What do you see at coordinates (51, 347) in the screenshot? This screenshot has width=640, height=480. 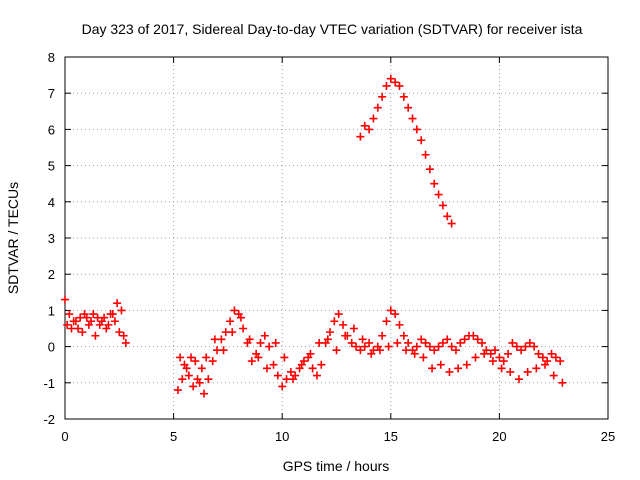 I see `y-tick-label: 0` at bounding box center [51, 347].